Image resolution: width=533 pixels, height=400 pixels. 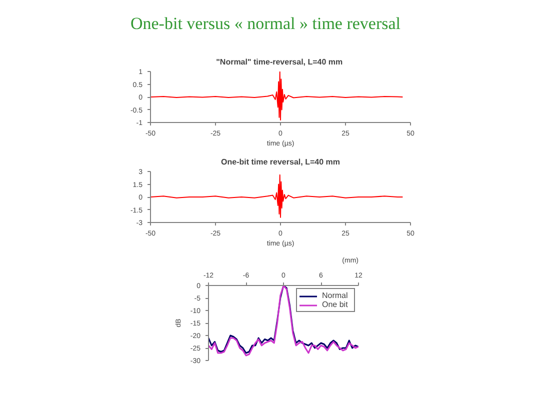 What do you see at coordinates (265, 23) in the screenshot?
I see `text: One-bit versus « normal » time reversal` at bounding box center [265, 23].